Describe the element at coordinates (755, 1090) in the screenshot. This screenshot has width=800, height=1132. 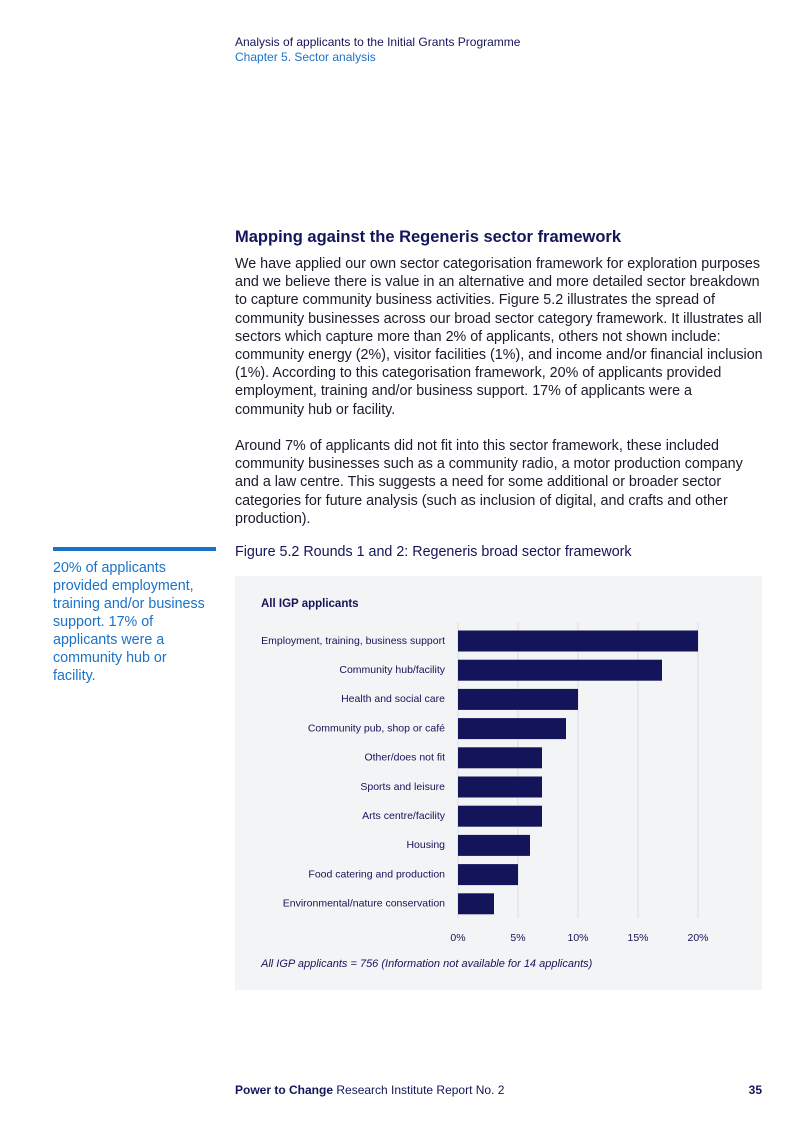
I see `page-number: 35` at that location.